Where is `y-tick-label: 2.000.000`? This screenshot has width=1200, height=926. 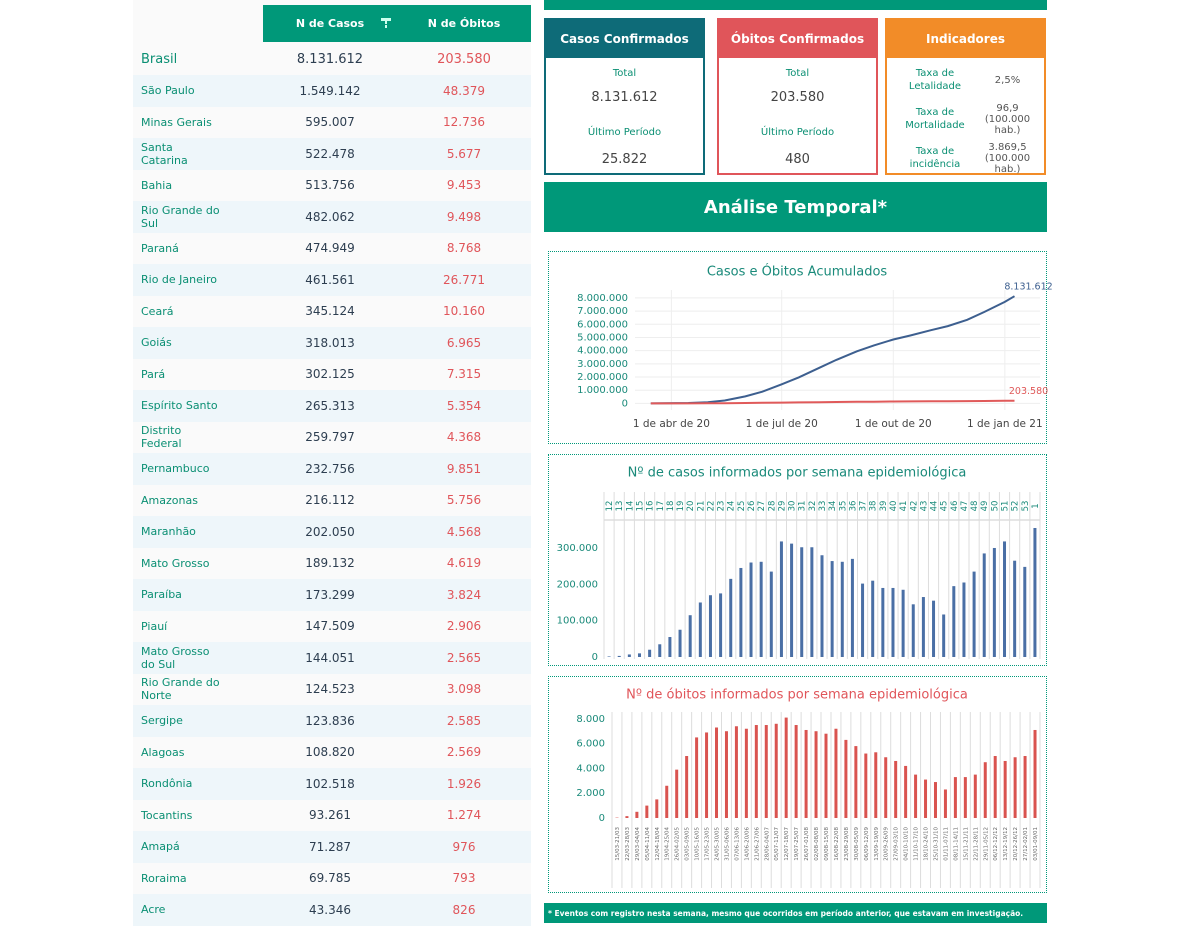
y-tick-label: 2.000.000 is located at coordinates (602, 377).